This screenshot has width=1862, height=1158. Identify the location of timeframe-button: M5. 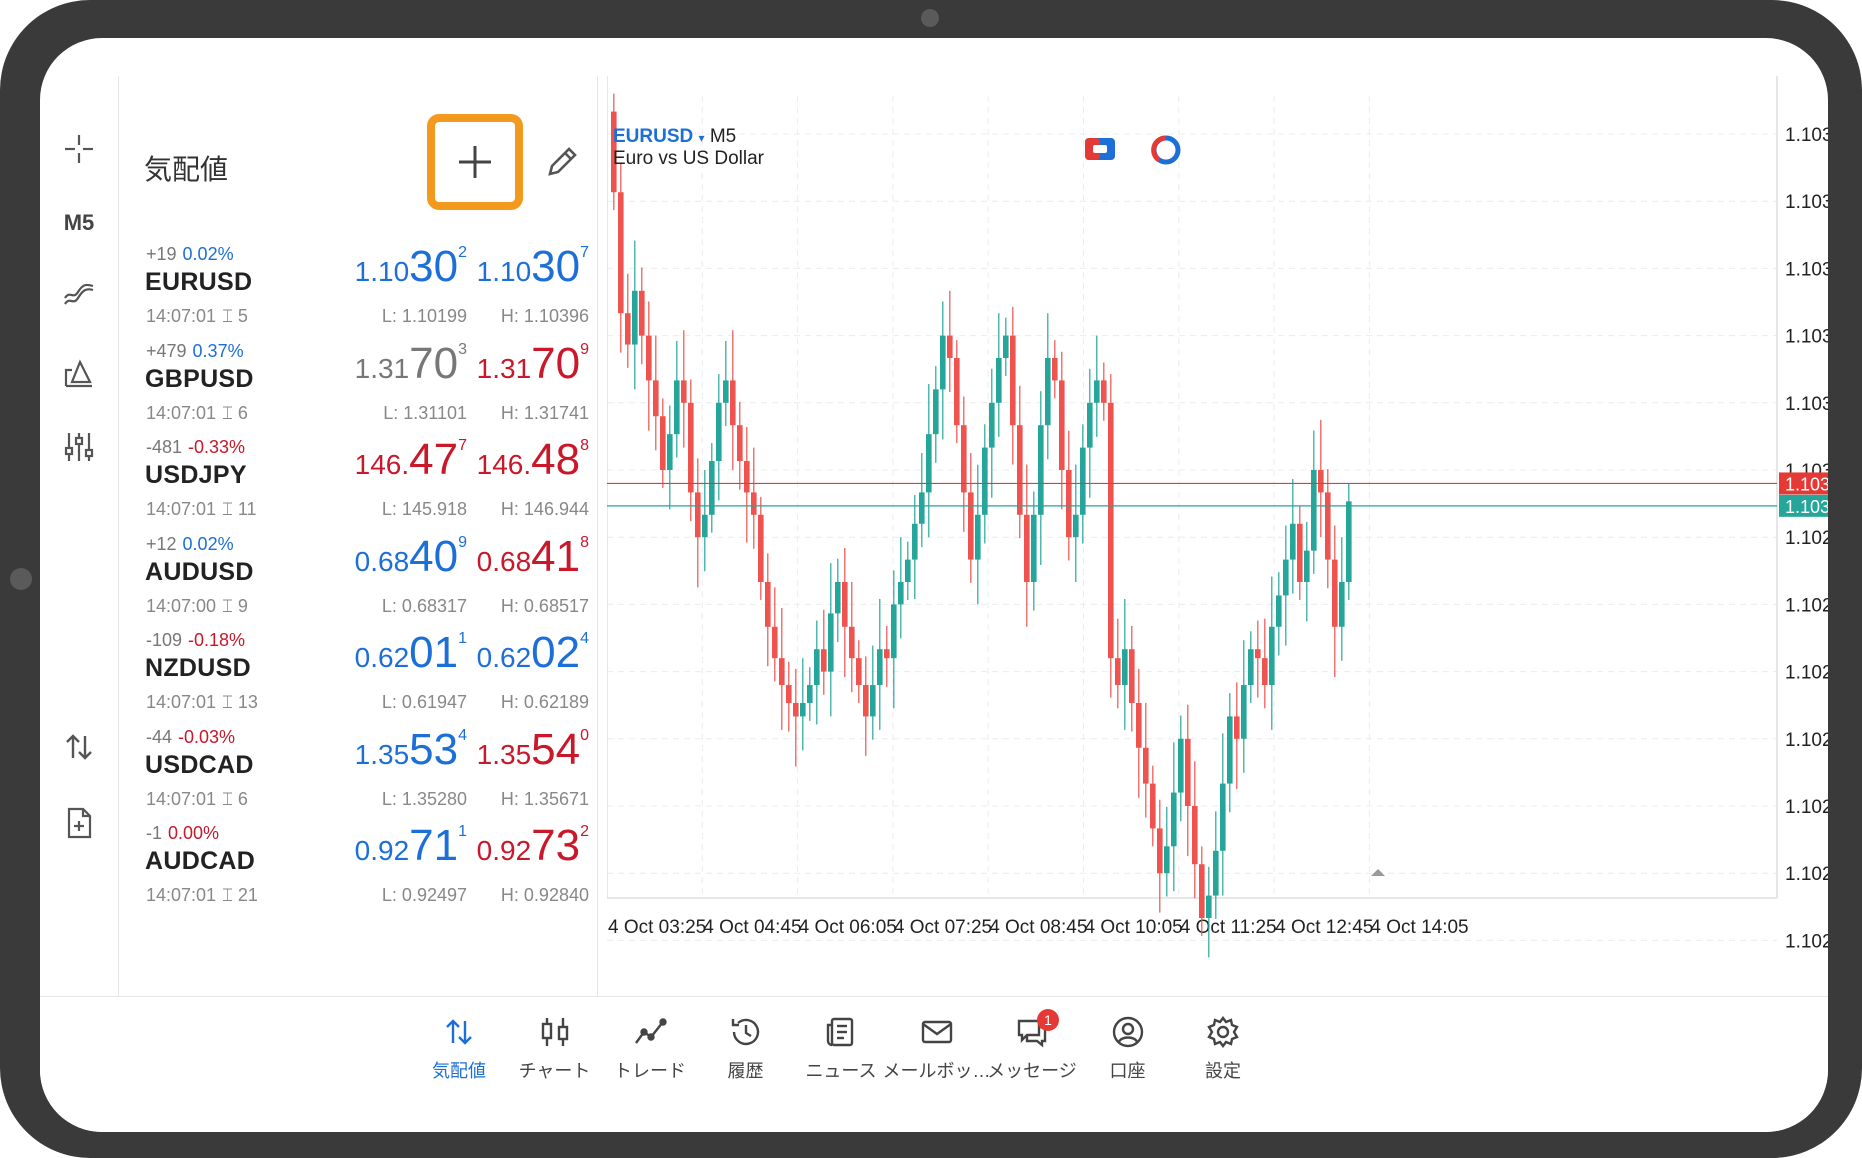
(79, 223).